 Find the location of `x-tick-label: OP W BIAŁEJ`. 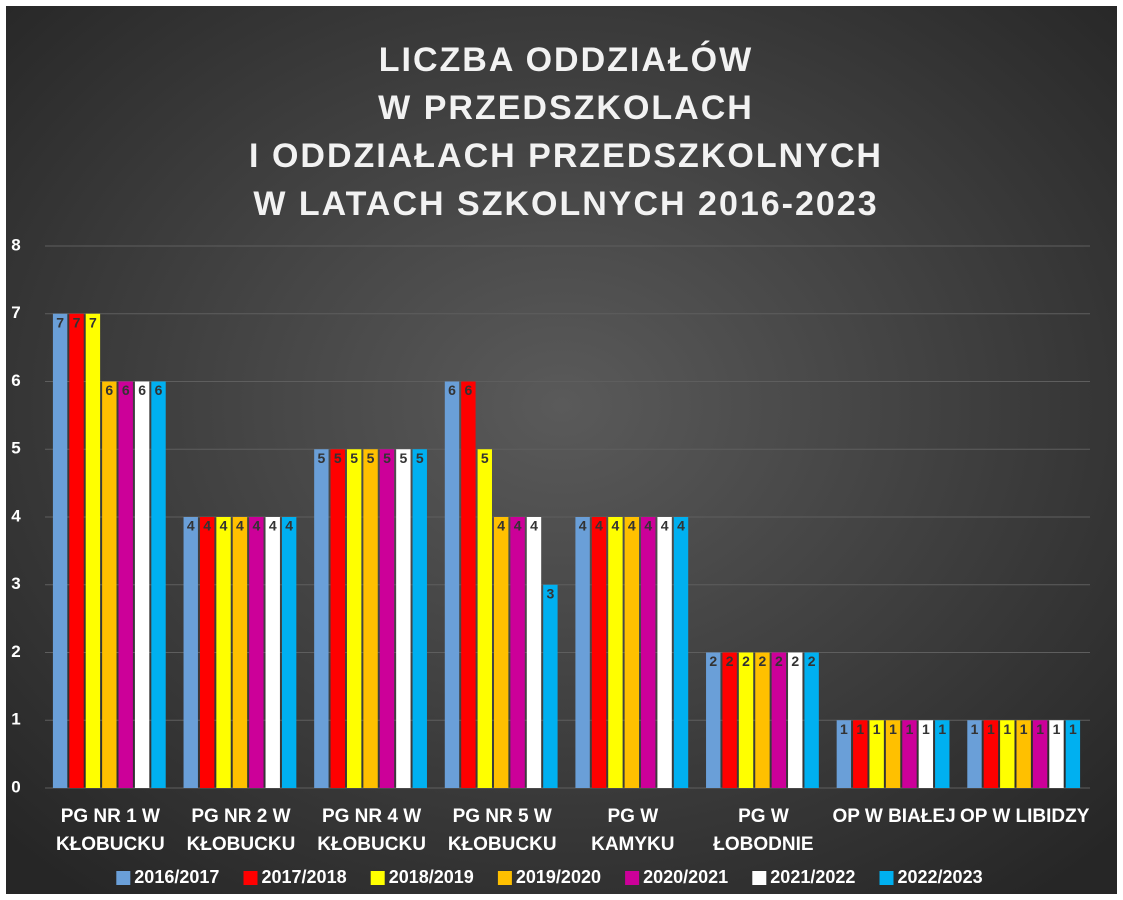

x-tick-label: OP W BIAŁEJ is located at coordinates (894, 816).